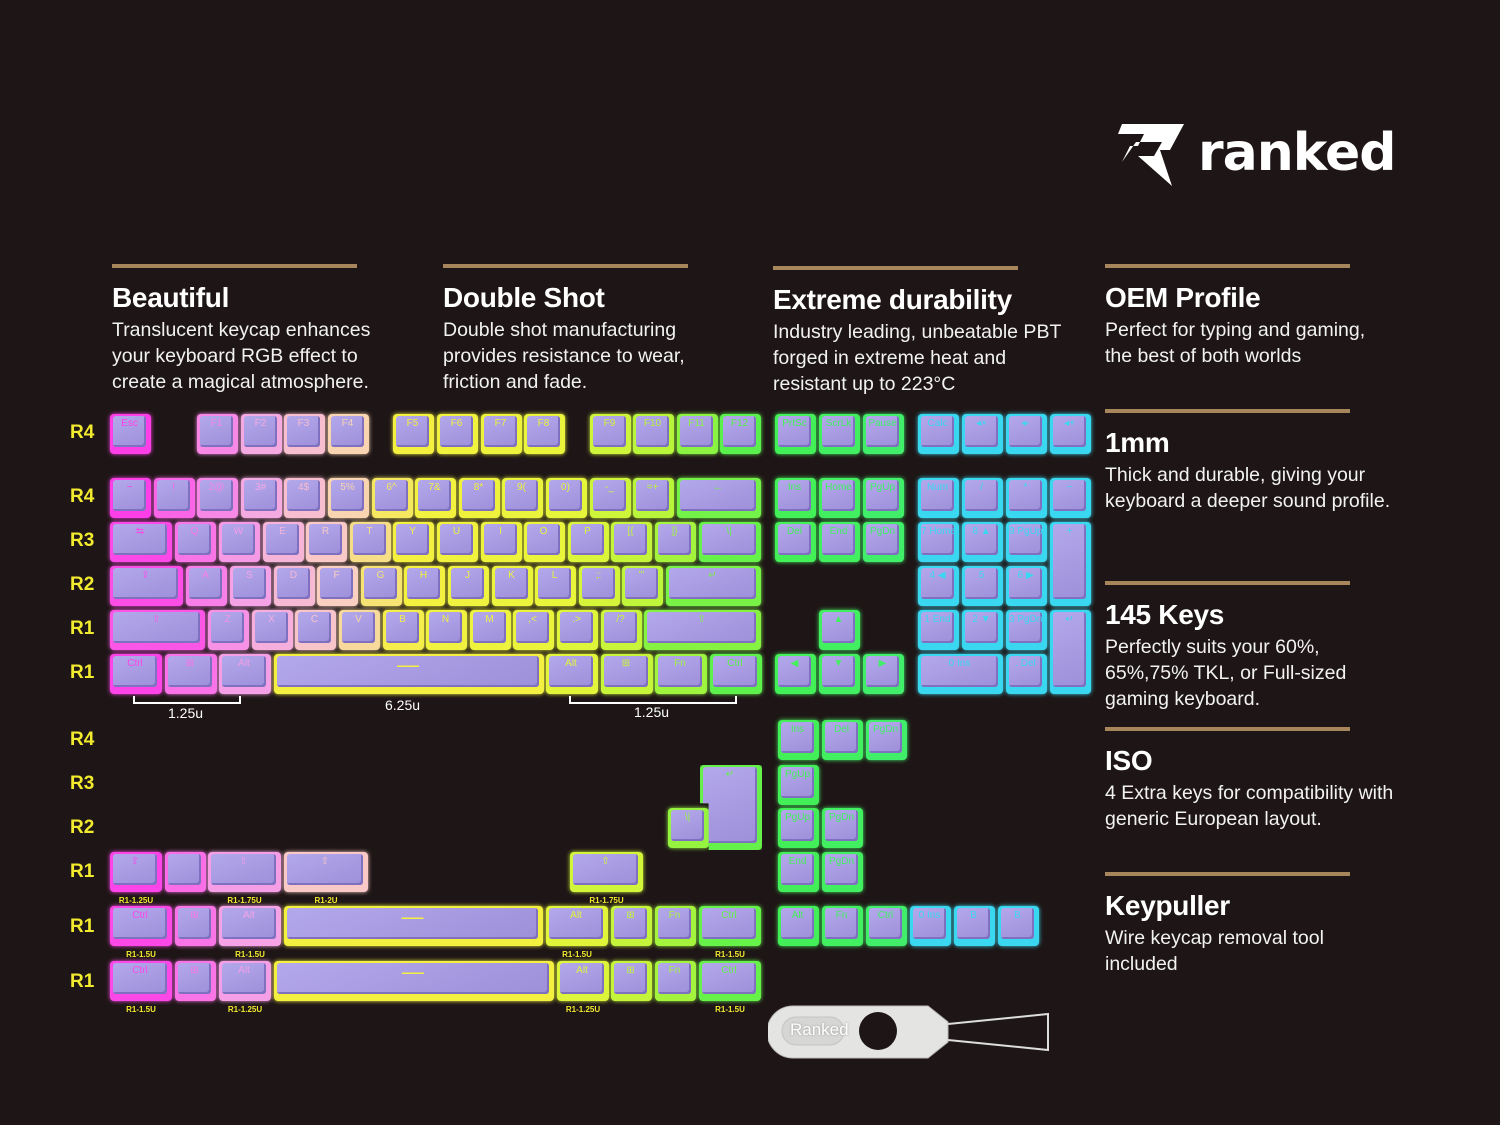 The width and height of the screenshot is (1500, 1125). Describe the element at coordinates (533, 630) in the screenshot. I see `keycap: ,<` at that location.